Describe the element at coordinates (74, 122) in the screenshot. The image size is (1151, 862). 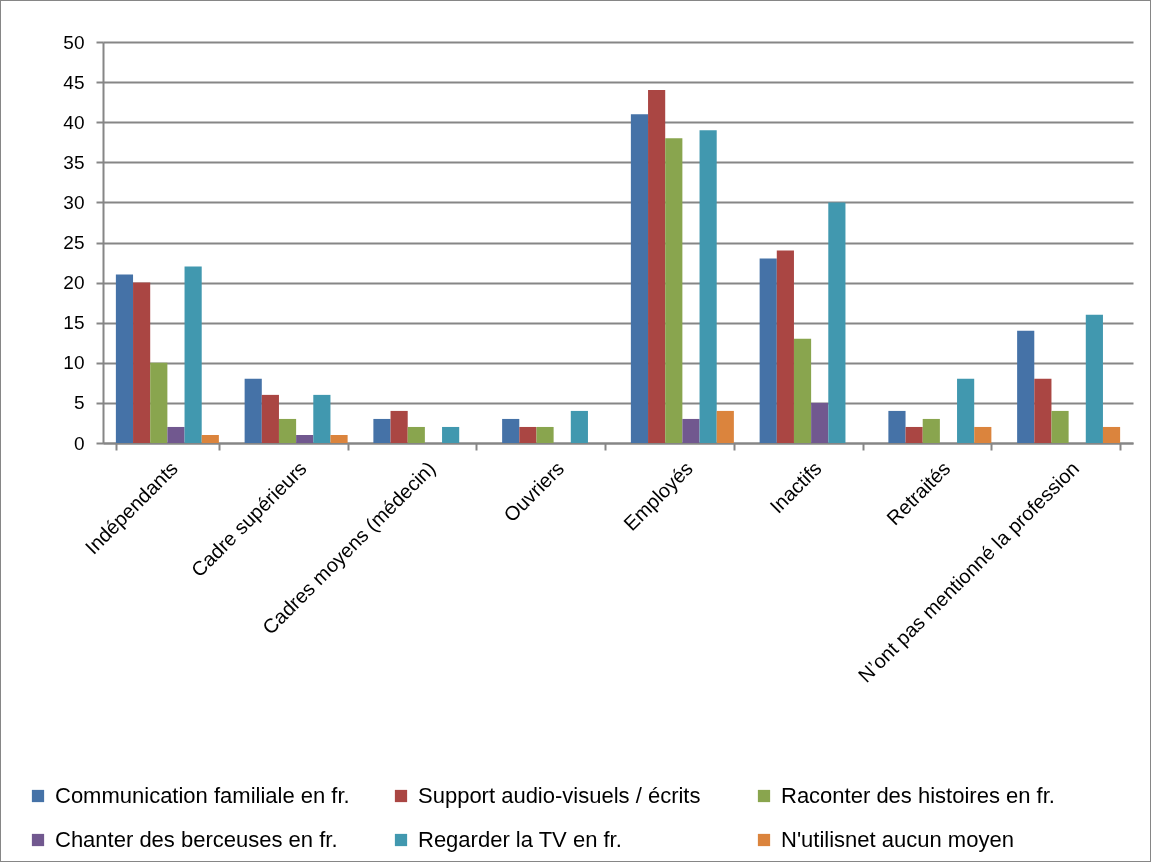
I see `y-tick-label: 40` at that location.